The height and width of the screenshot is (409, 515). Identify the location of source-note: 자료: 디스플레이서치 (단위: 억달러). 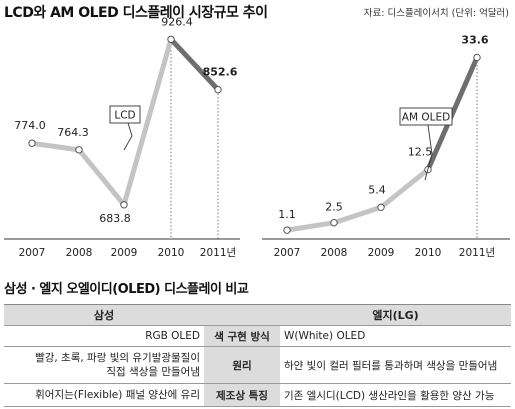
(436, 13).